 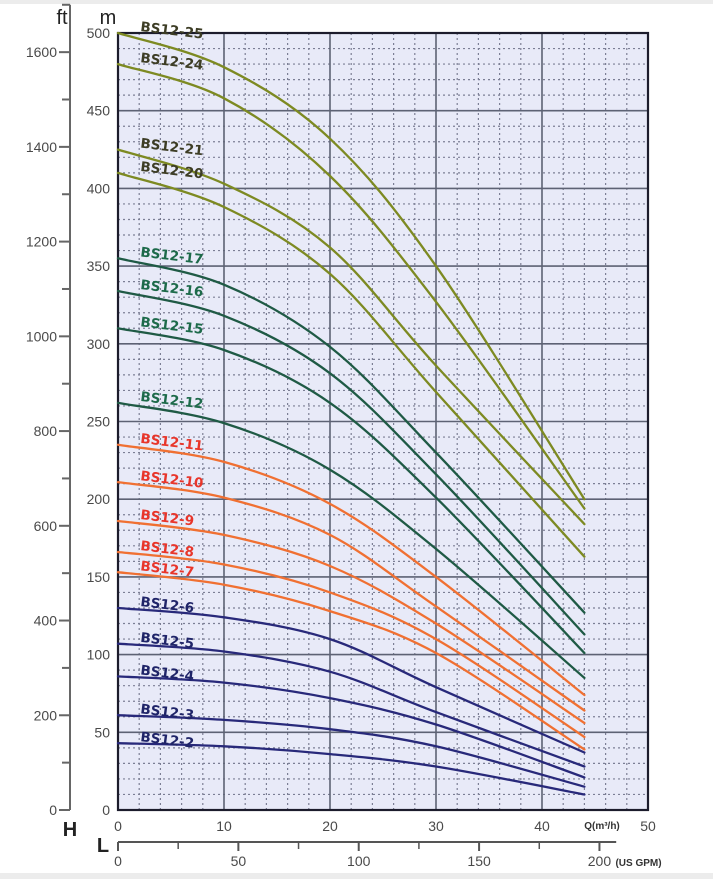 I want to click on curve-label-bs12-16: BS12-16, so click(x=172, y=289).